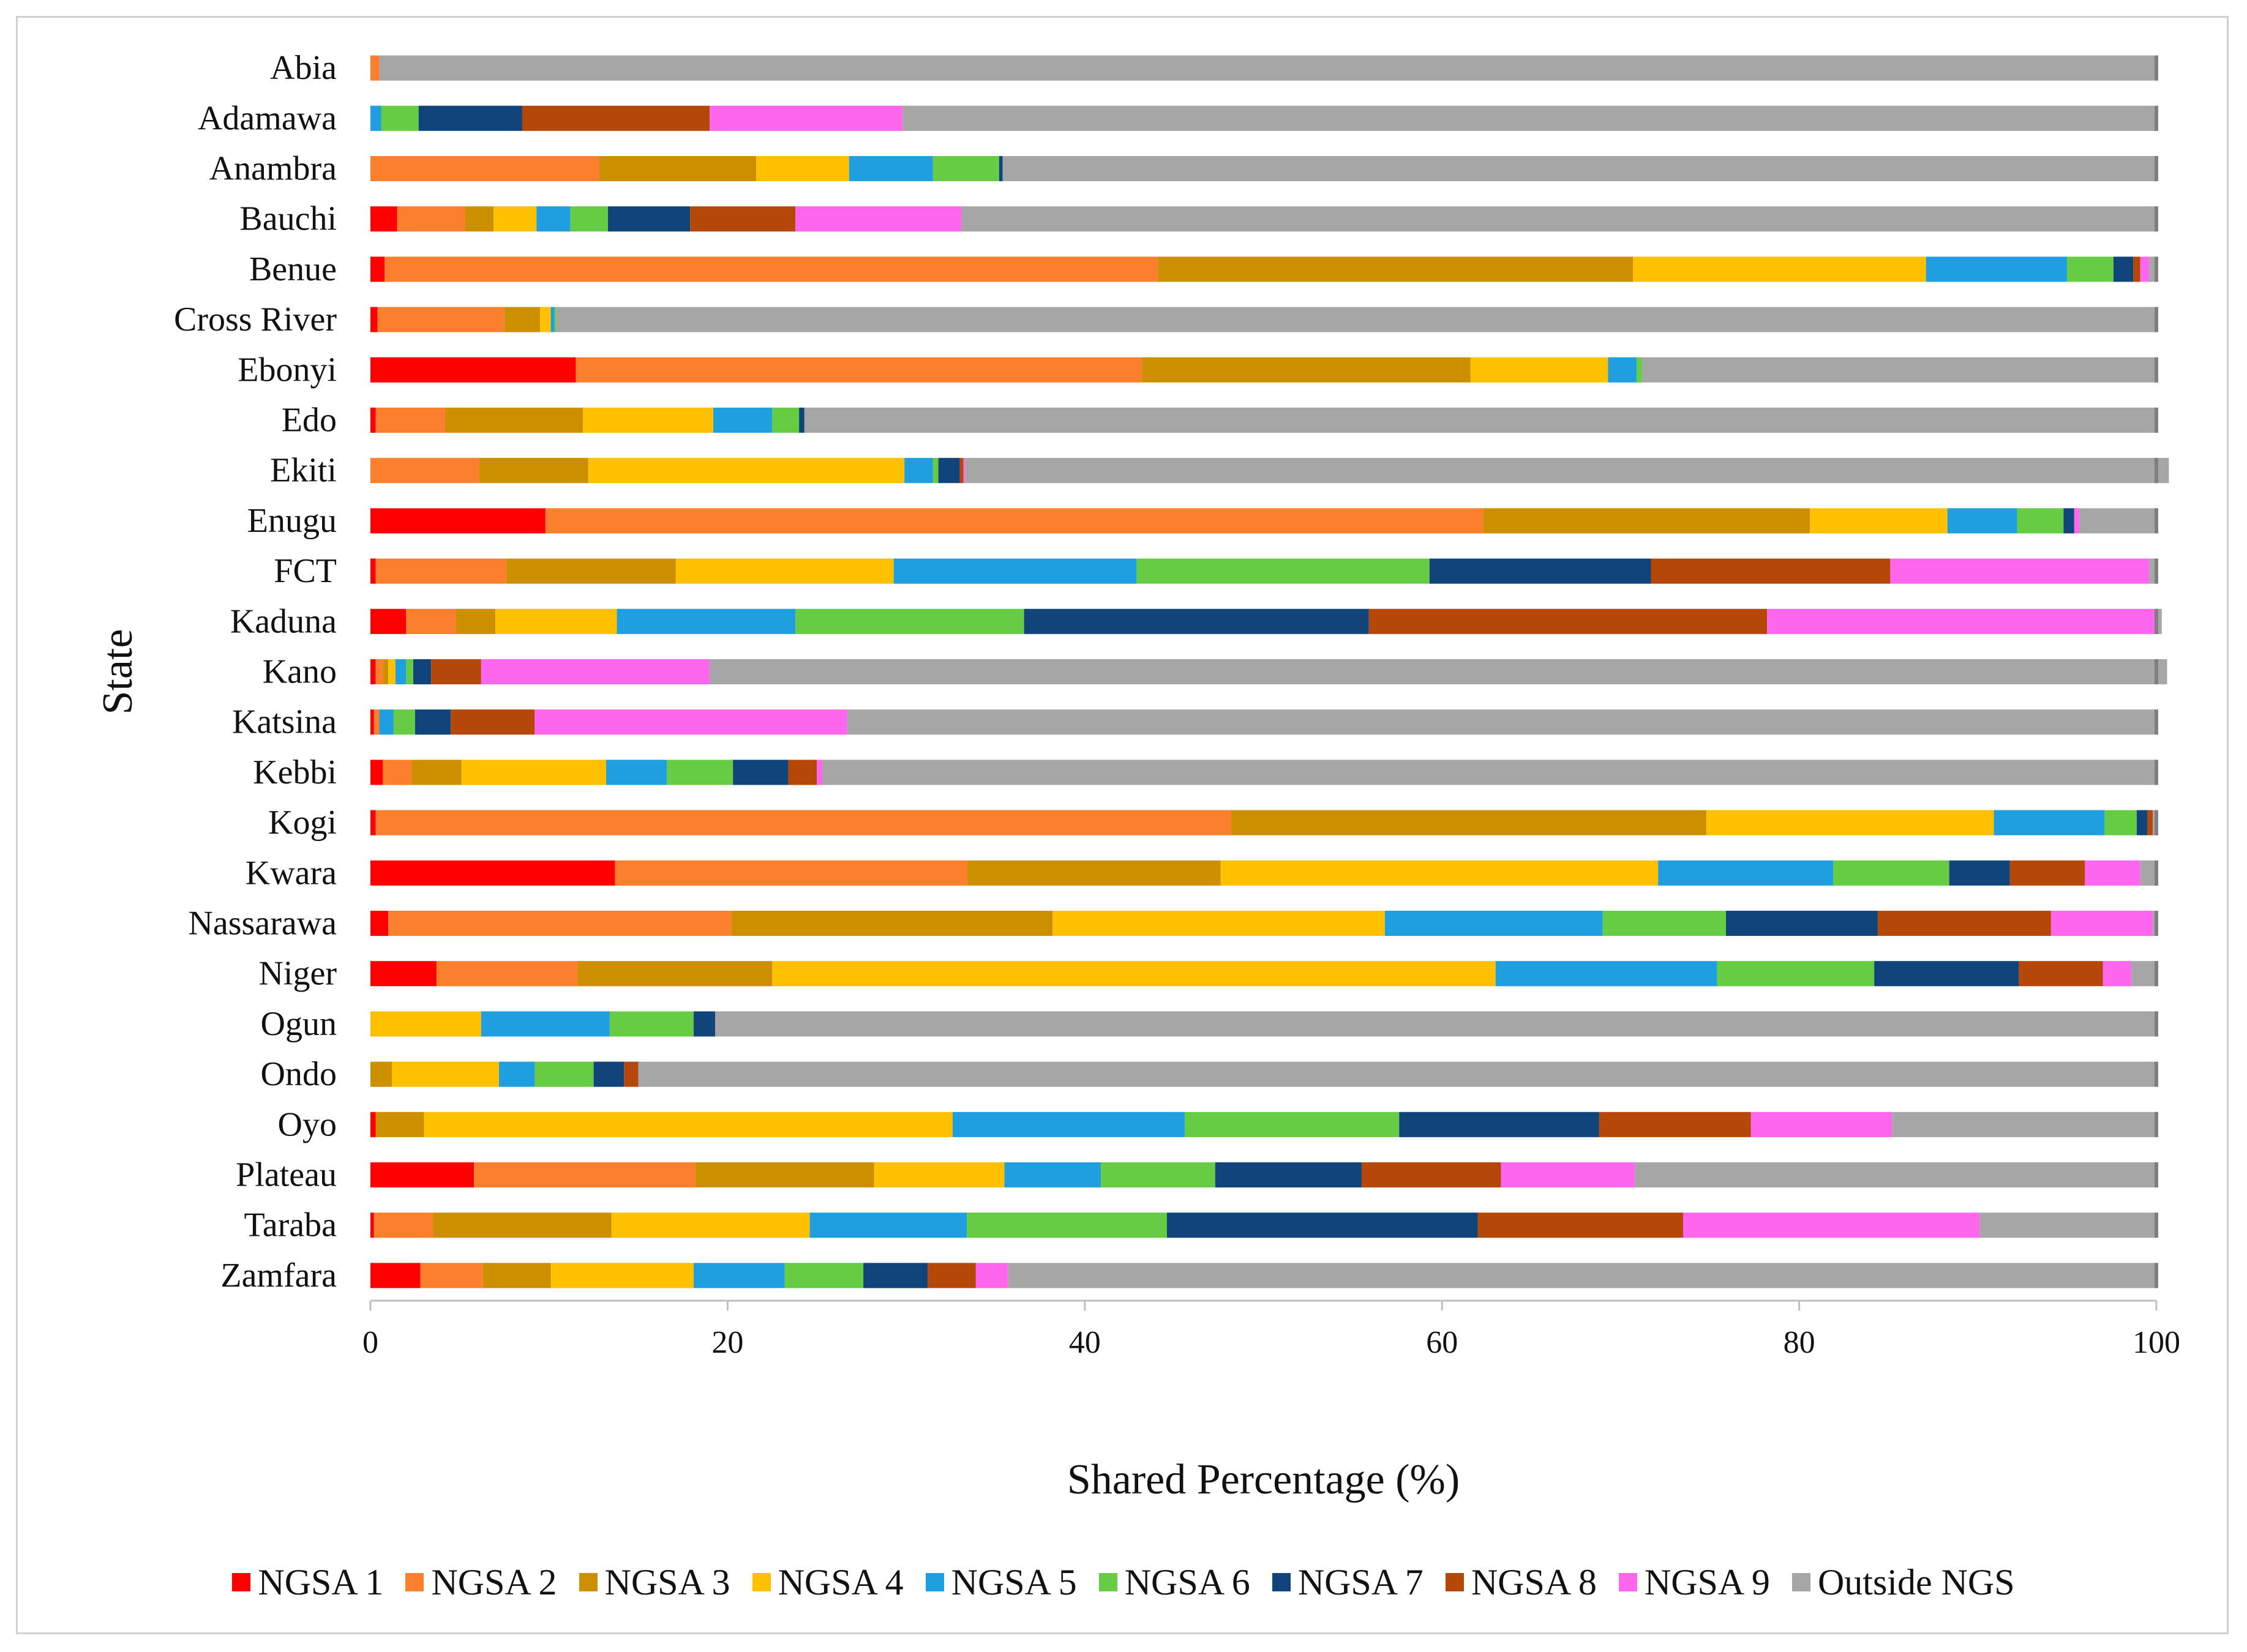 This screenshot has height=1652, width=2247. Describe the element at coordinates (1014, 1581) in the screenshot. I see `legend-label: NGSA 5` at that location.